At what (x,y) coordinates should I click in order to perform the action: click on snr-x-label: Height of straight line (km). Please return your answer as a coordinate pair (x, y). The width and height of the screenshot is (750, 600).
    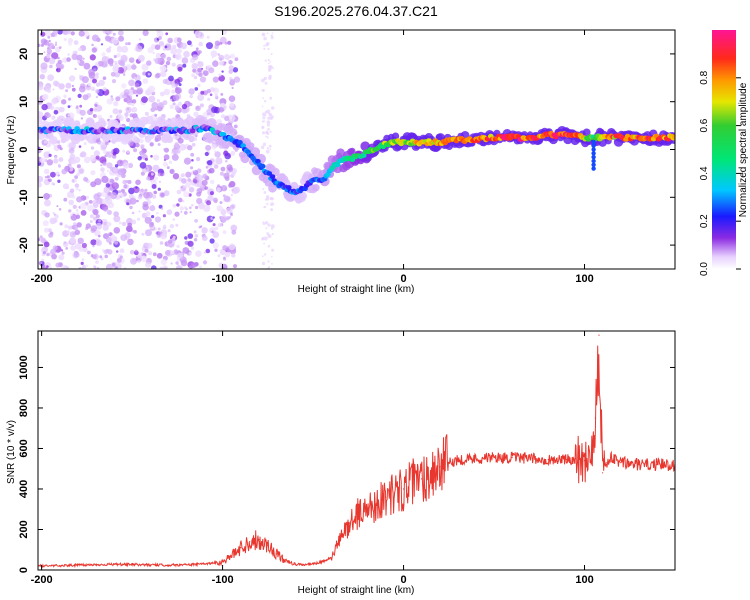
    Looking at the image, I should click on (356, 590).